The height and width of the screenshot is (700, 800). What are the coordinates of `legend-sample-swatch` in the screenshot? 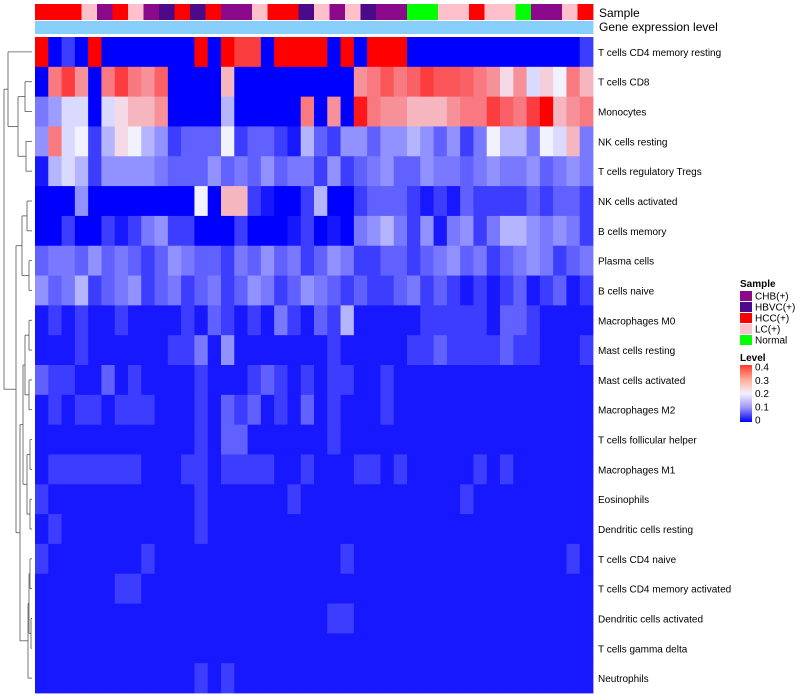 It's located at (746, 296).